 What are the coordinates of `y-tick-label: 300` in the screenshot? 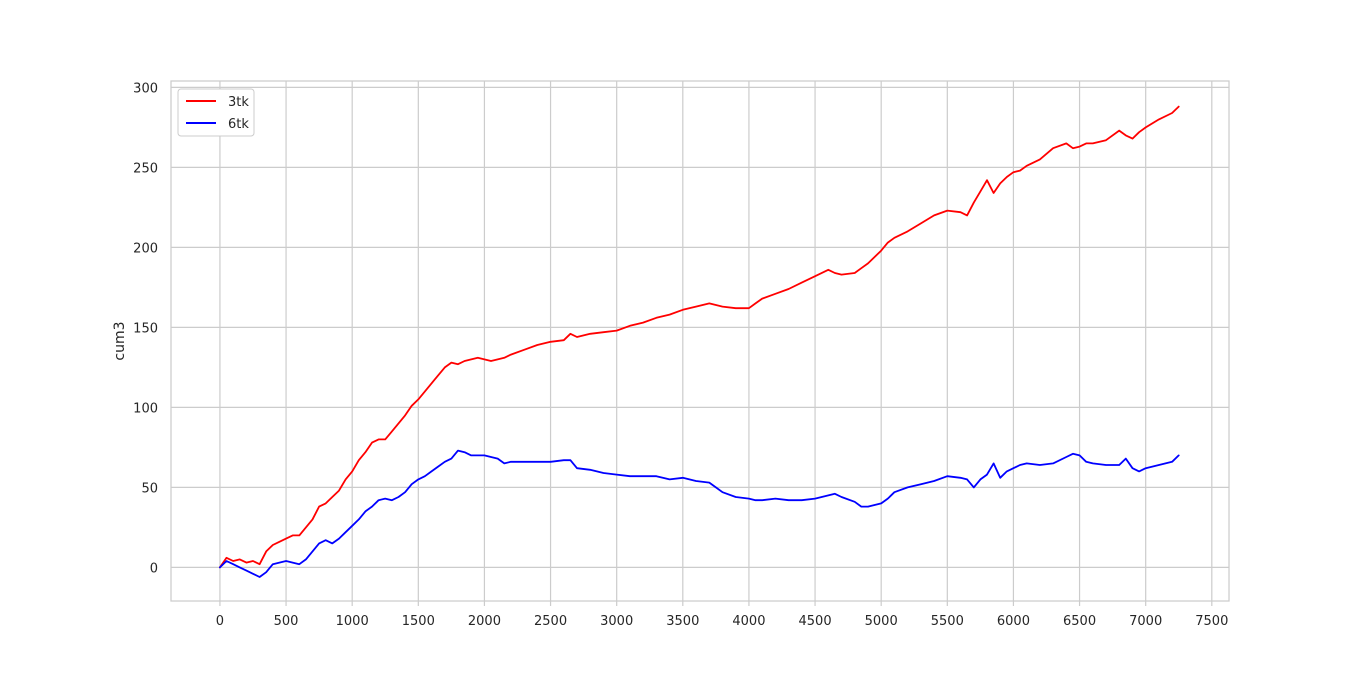 It's located at (145, 88).